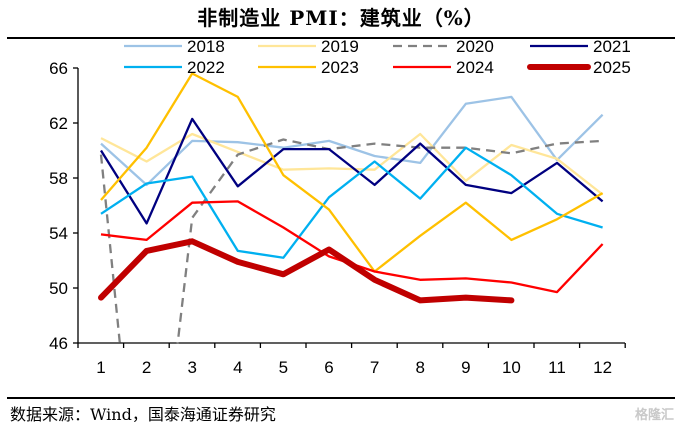  Describe the element at coordinates (580, 46) in the screenshot. I see `legend-item-2021: 2021` at that location.